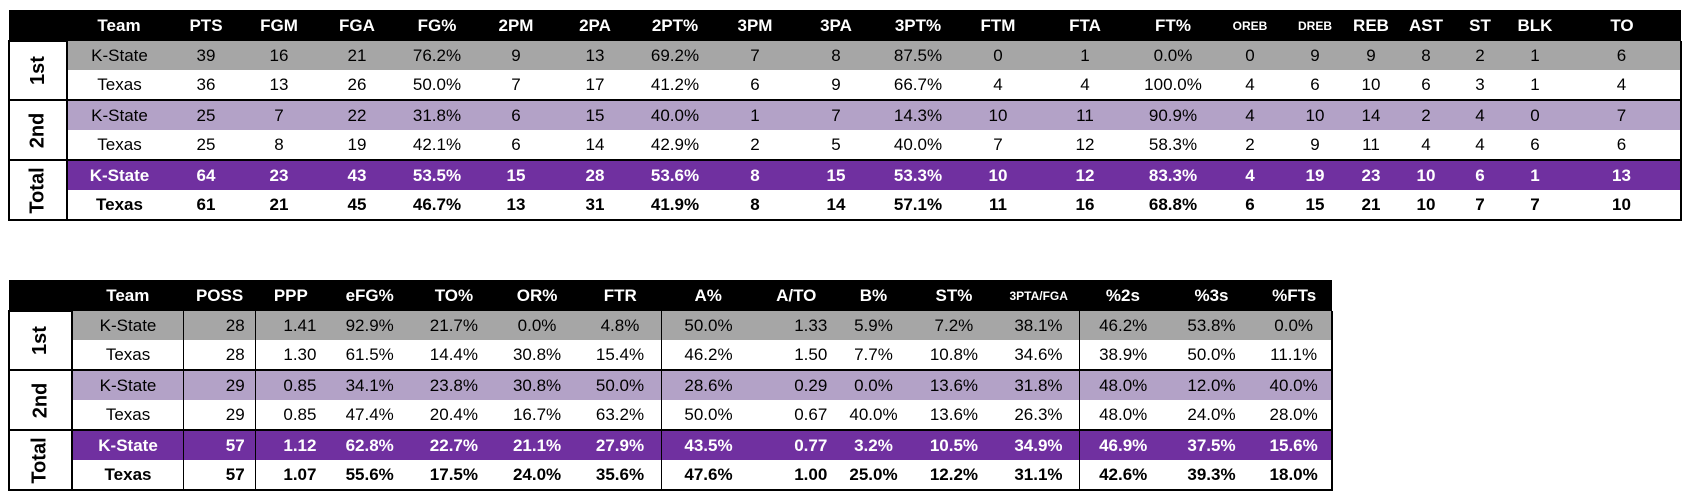 The height and width of the screenshot is (495, 1688). I want to click on stat-cell-reb: 21, so click(1371, 205).